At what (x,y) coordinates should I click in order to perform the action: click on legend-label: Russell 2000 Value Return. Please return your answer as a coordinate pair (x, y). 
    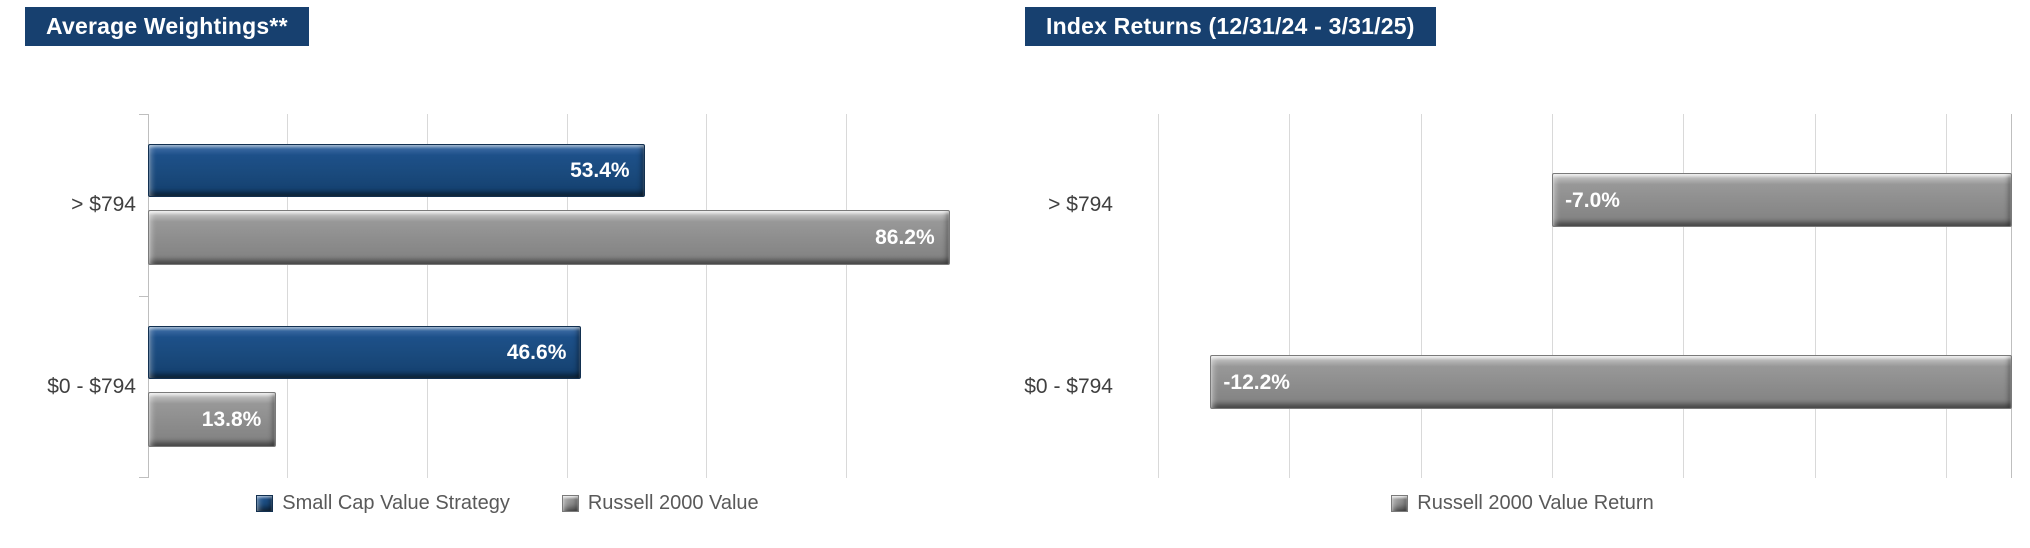
    Looking at the image, I should click on (1535, 503).